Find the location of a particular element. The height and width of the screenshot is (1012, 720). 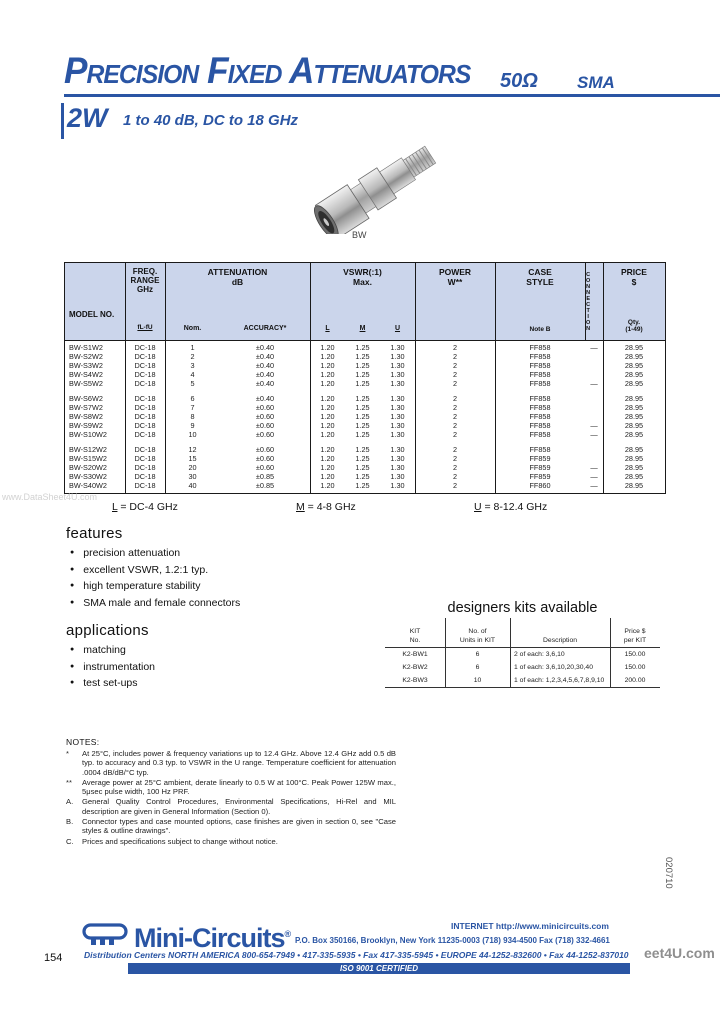

col-header-vswr-u: U is located at coordinates (397, 328).